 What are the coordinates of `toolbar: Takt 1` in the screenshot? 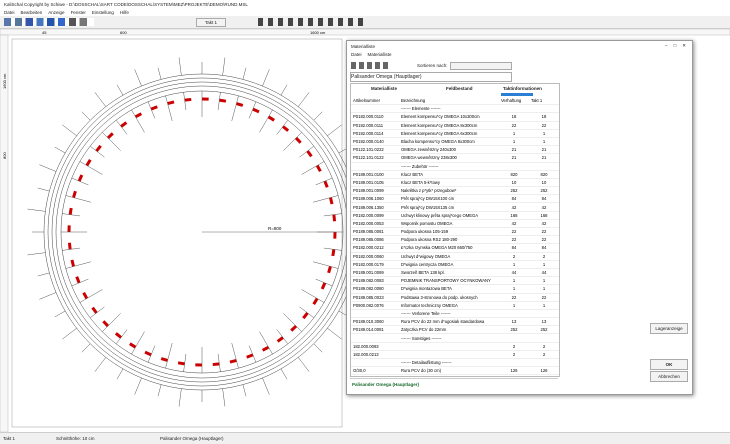 It's located at (365, 22).